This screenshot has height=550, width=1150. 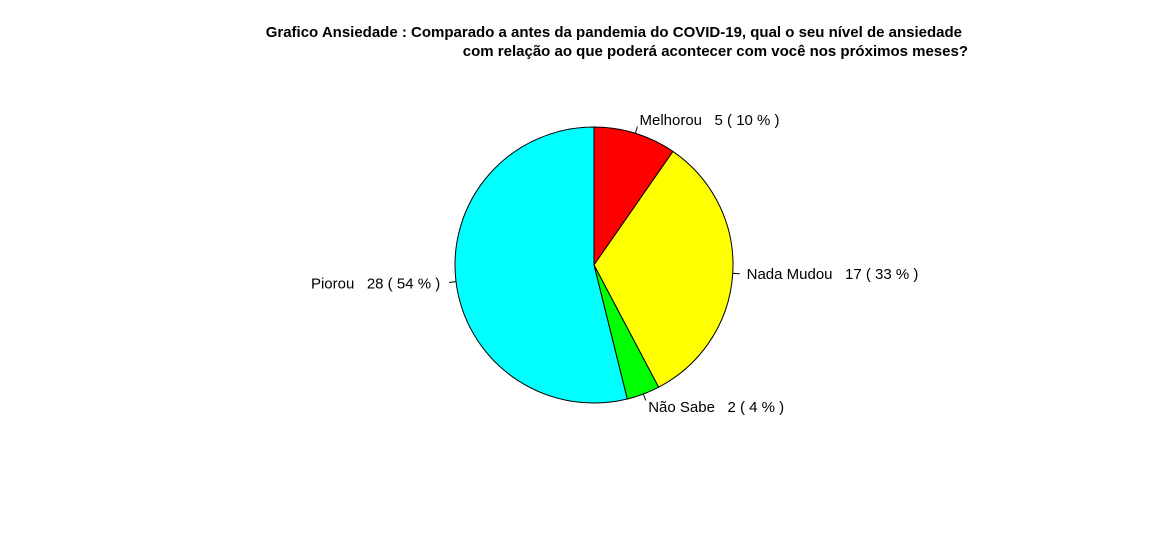 I want to click on pie-slice-label: Não Sabe 2 ( 4 % ), so click(x=716, y=407).